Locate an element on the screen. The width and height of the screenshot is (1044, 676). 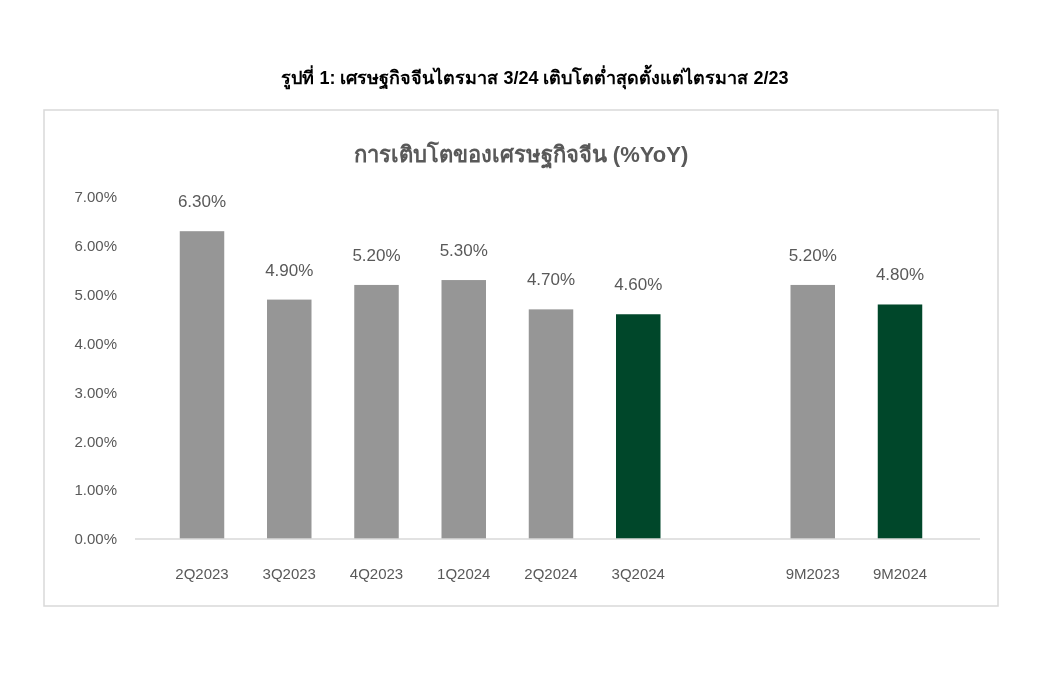
y-tick-label: 7.00% is located at coordinates (95, 197).